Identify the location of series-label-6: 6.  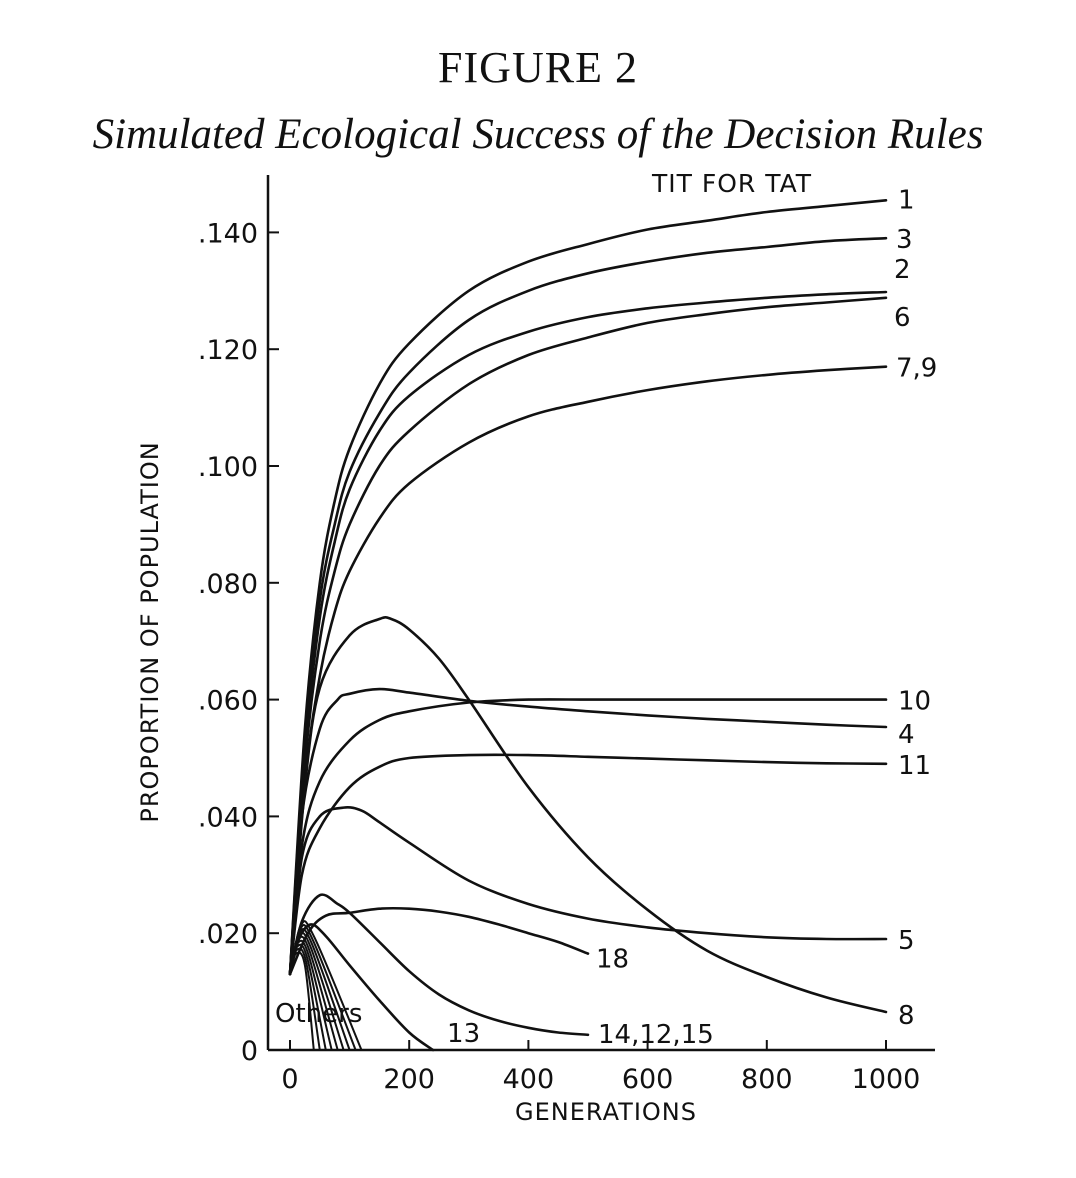
(902, 318).